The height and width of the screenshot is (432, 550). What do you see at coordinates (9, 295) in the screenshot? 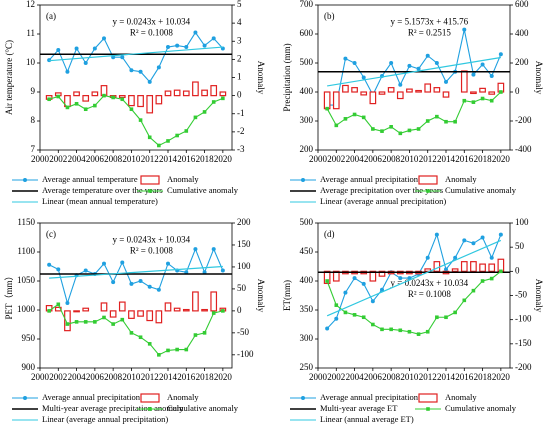
I see `y-axis-label: PET（mm）` at bounding box center [9, 295].